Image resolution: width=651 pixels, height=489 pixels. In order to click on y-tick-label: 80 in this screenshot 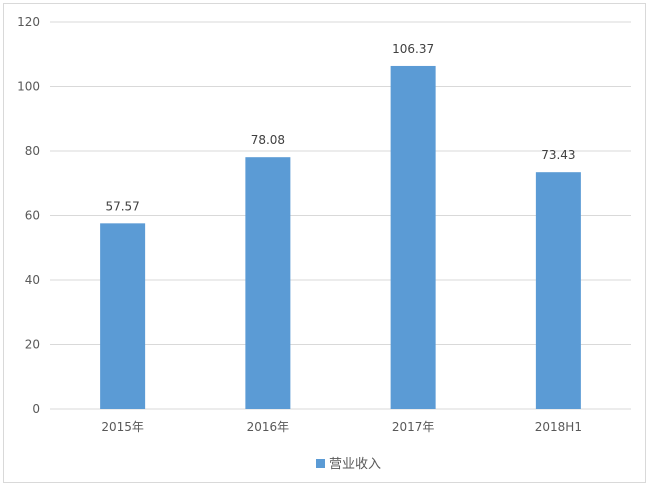, I will do `click(32, 151)`.